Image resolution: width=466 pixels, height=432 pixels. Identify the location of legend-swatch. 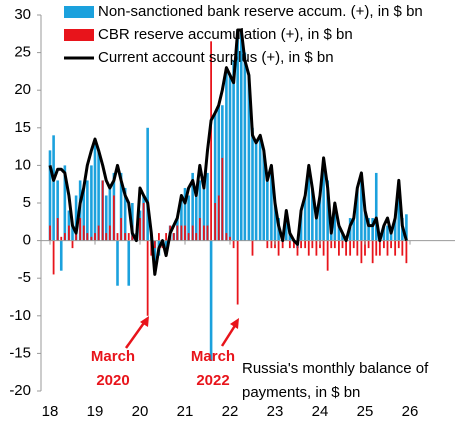
(79, 35).